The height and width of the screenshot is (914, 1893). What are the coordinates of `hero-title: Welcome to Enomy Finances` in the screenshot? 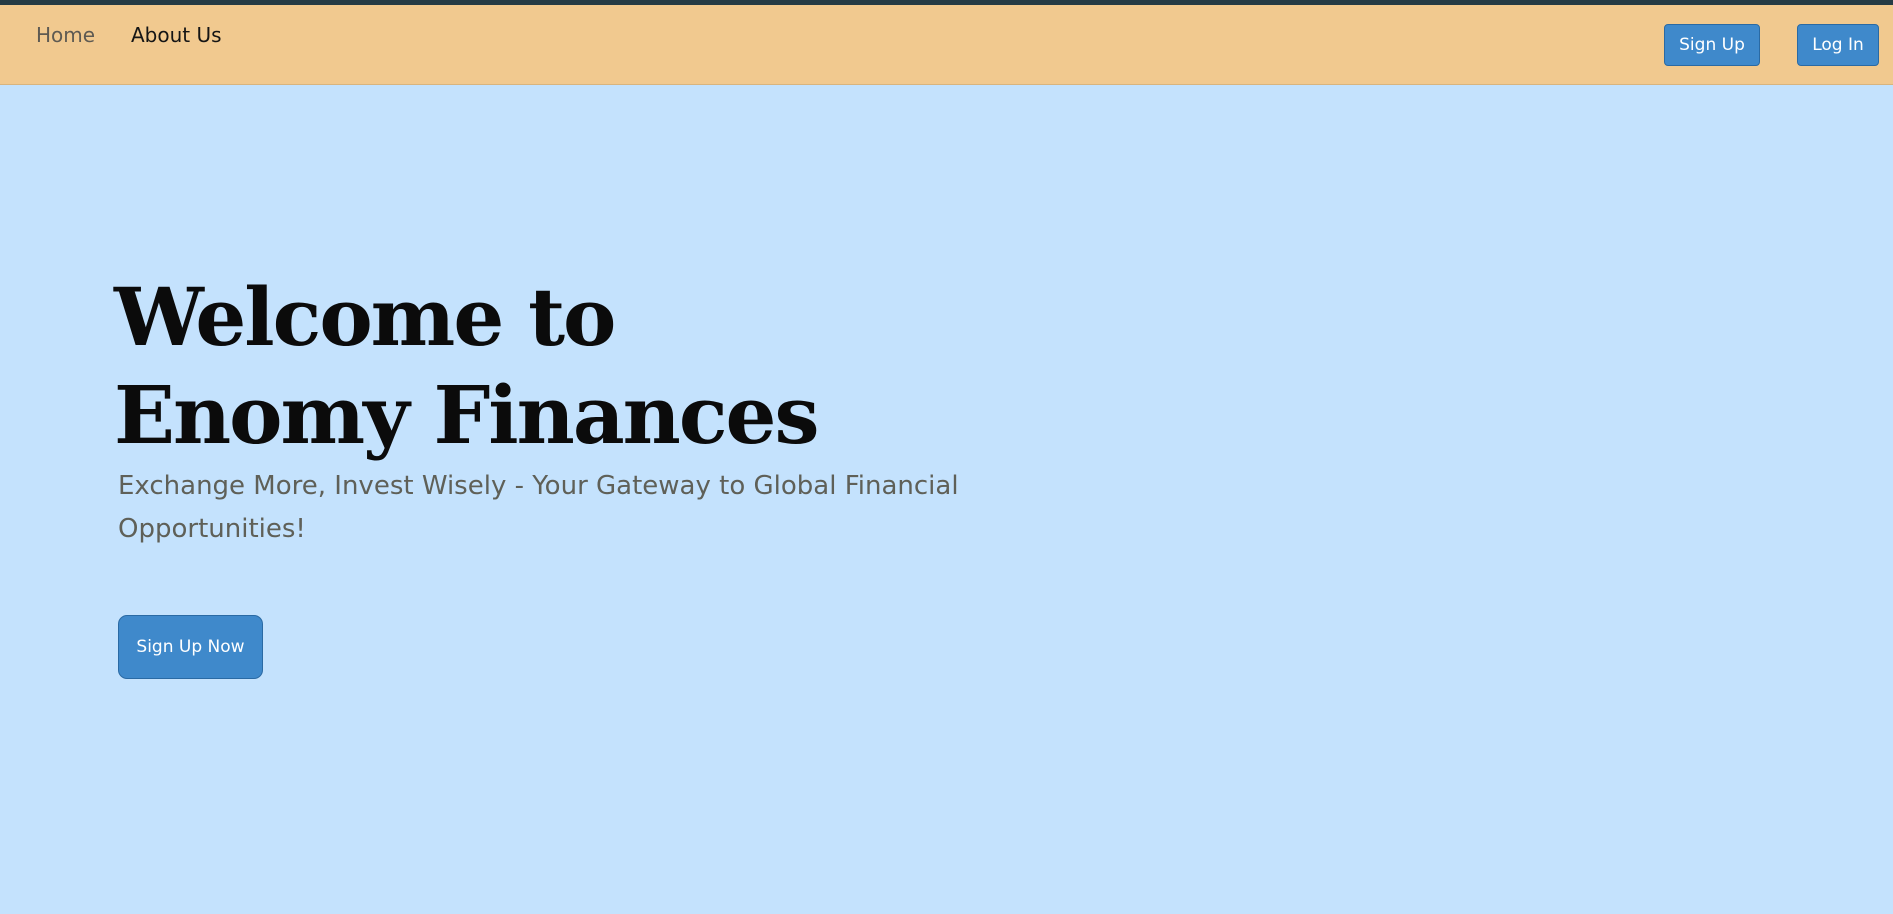 It's located at (465, 366).